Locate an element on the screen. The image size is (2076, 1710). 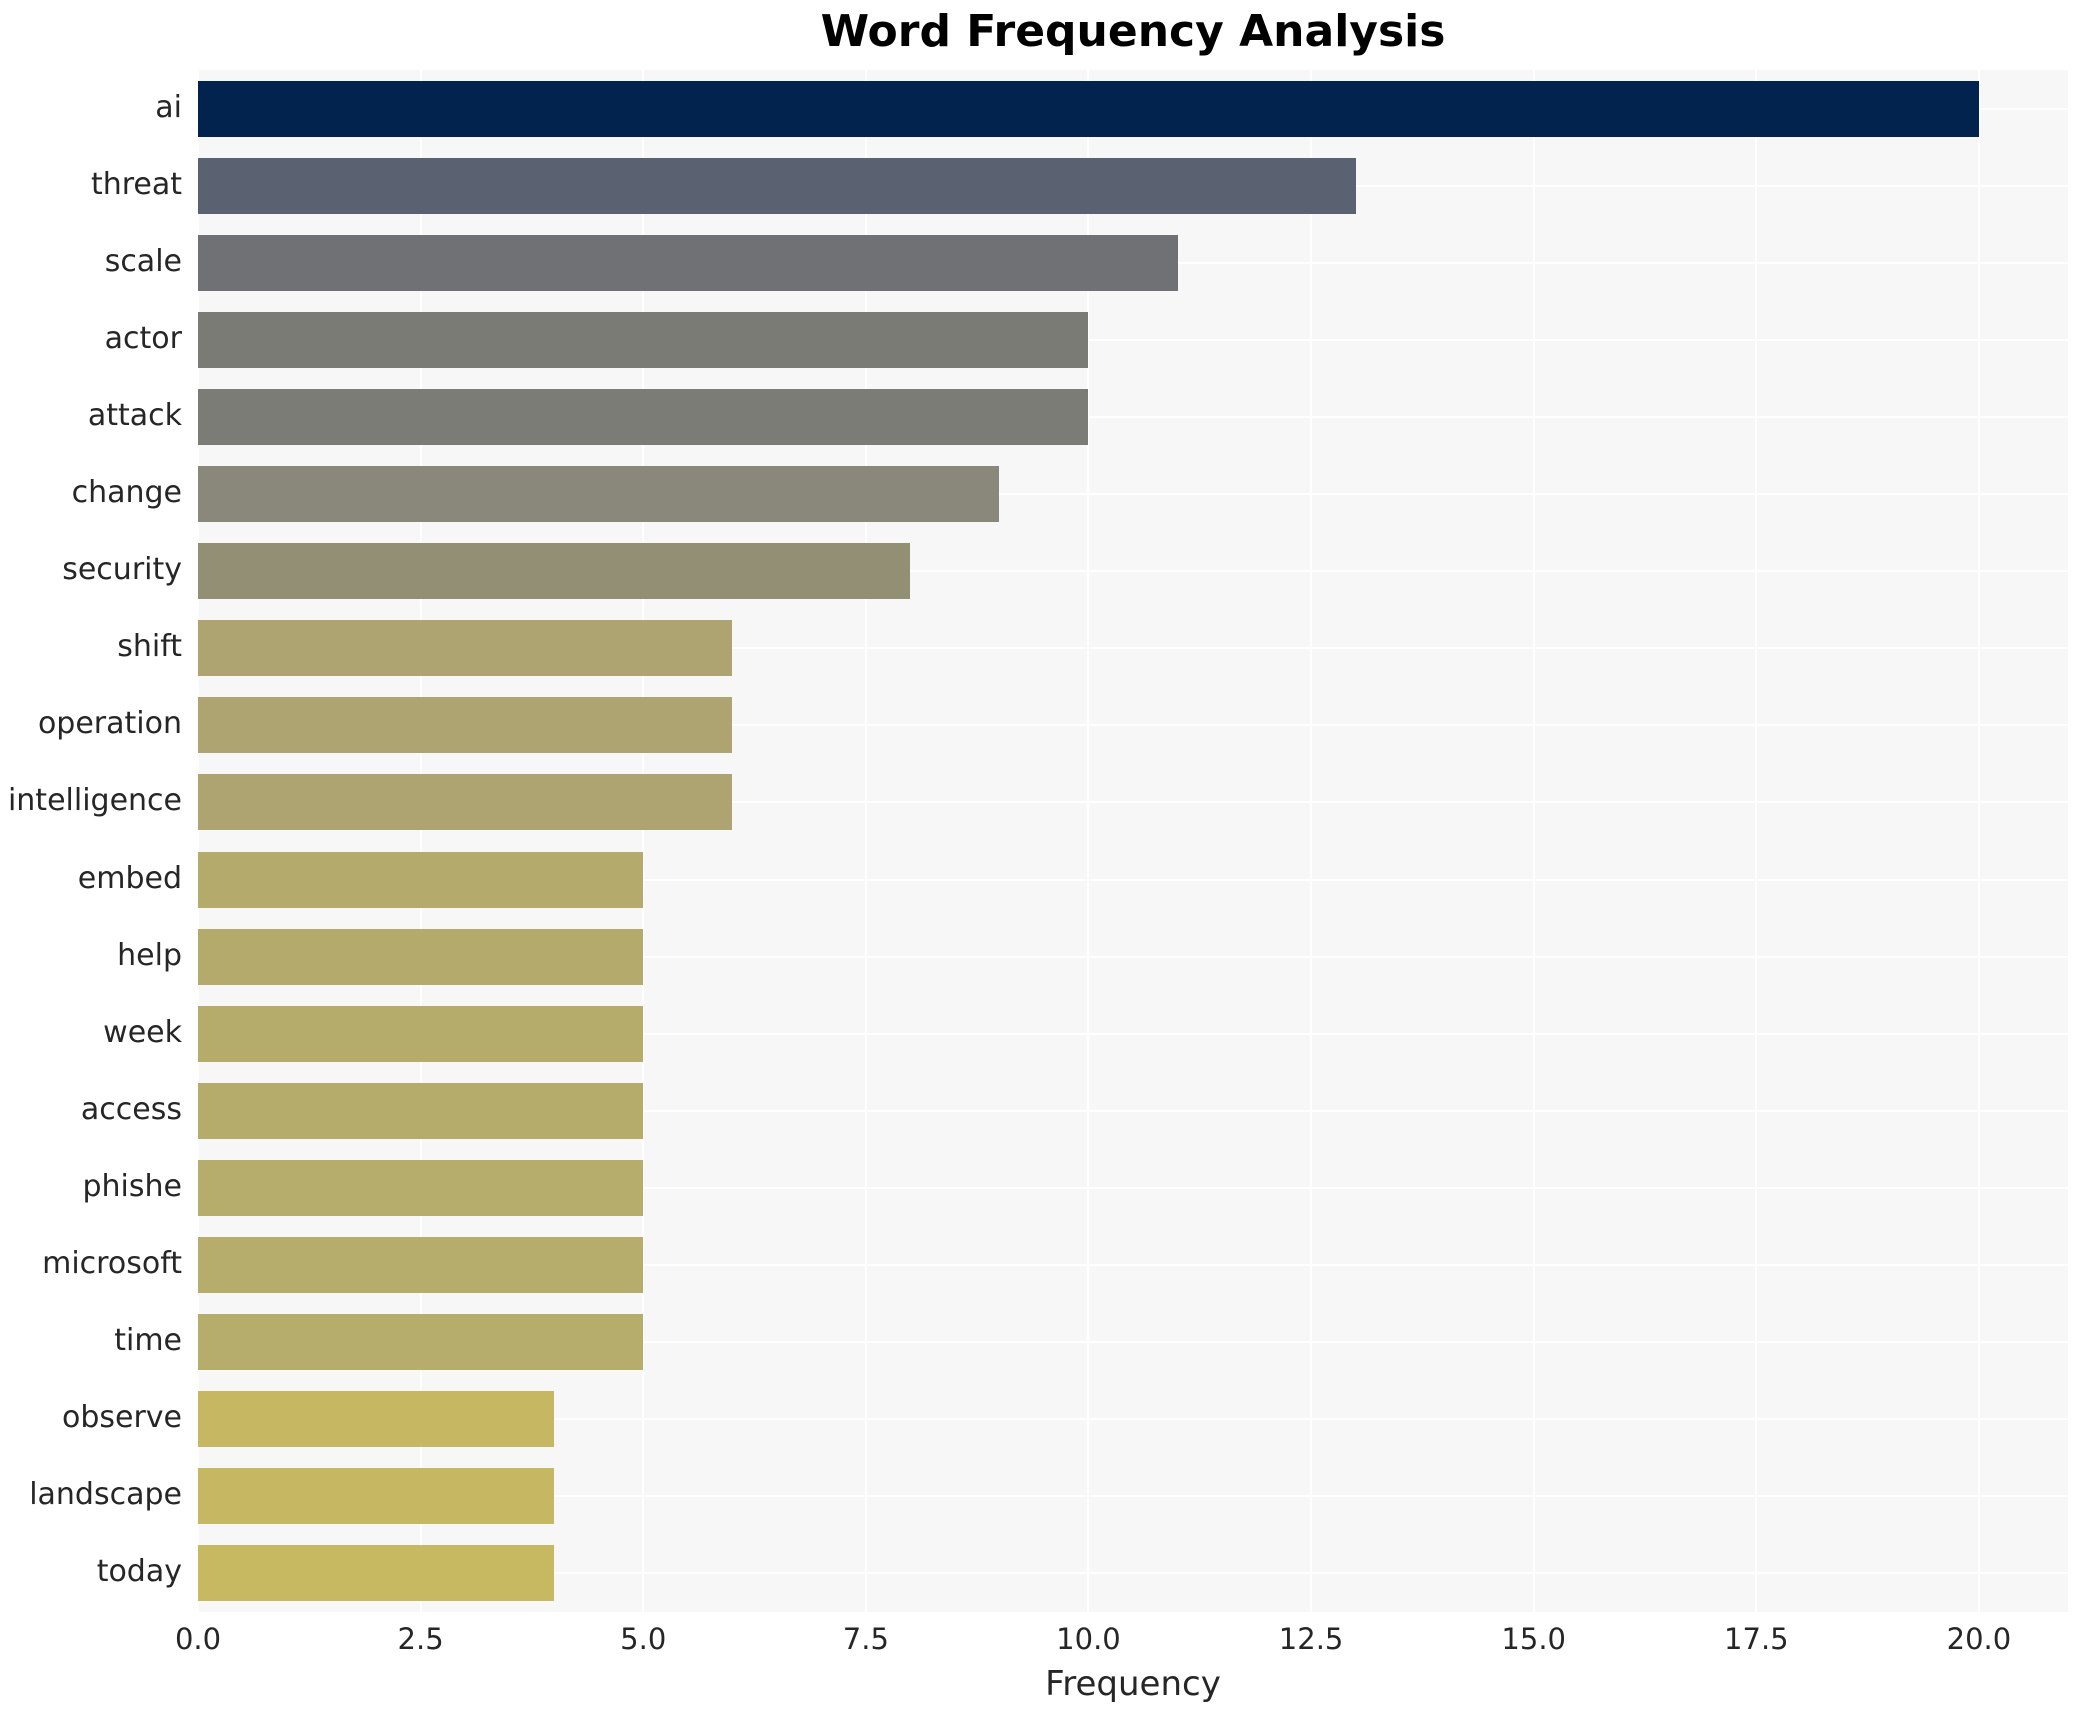
x-axis-label: Frequency is located at coordinates (1133, 1684).